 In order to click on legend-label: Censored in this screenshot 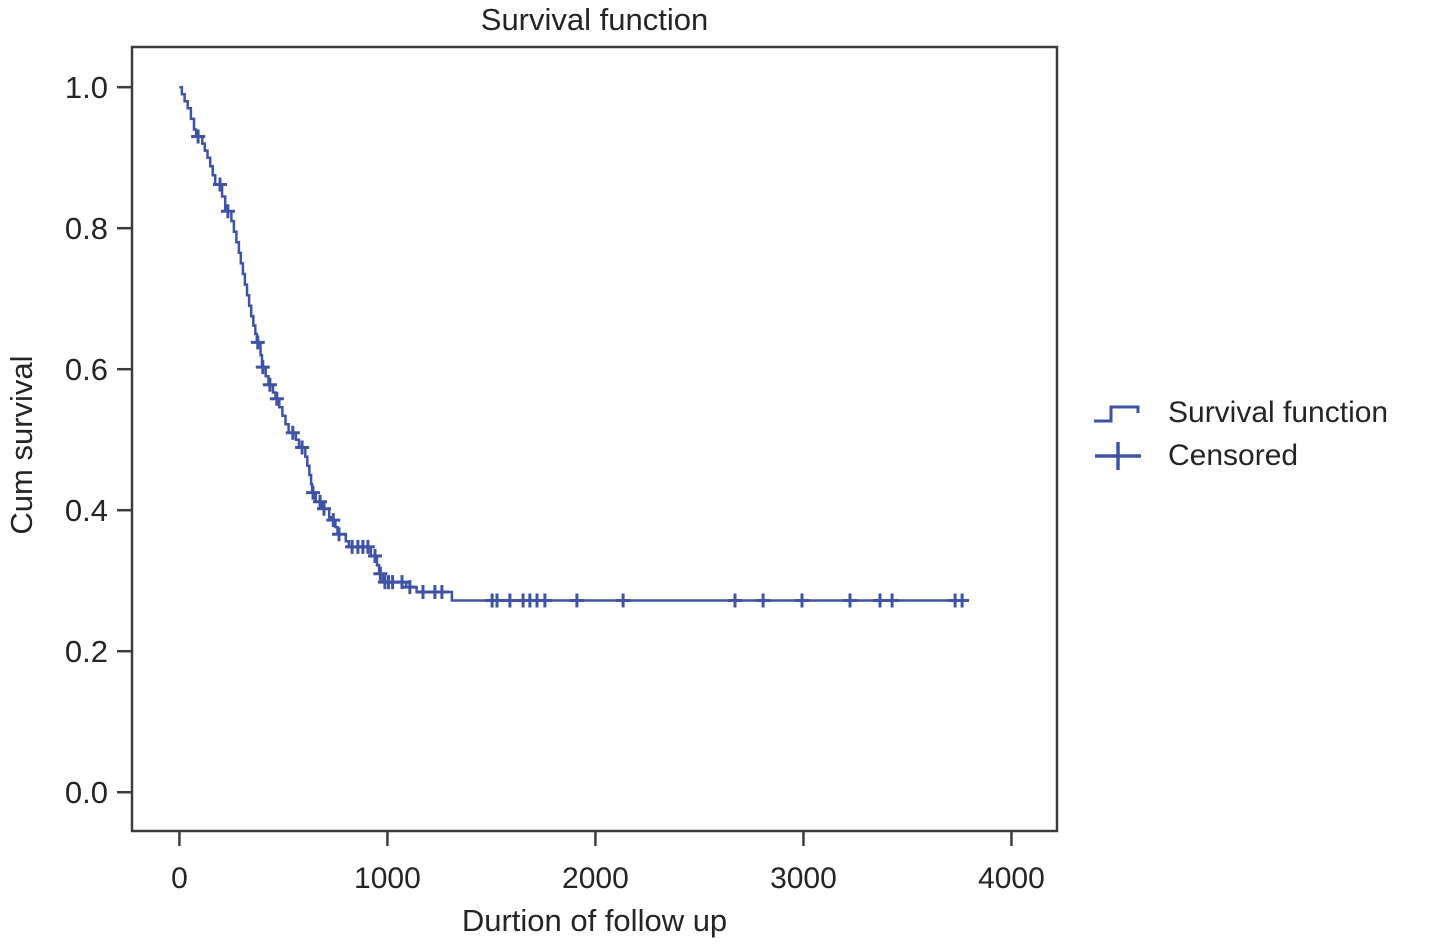, I will do `click(1233, 455)`.